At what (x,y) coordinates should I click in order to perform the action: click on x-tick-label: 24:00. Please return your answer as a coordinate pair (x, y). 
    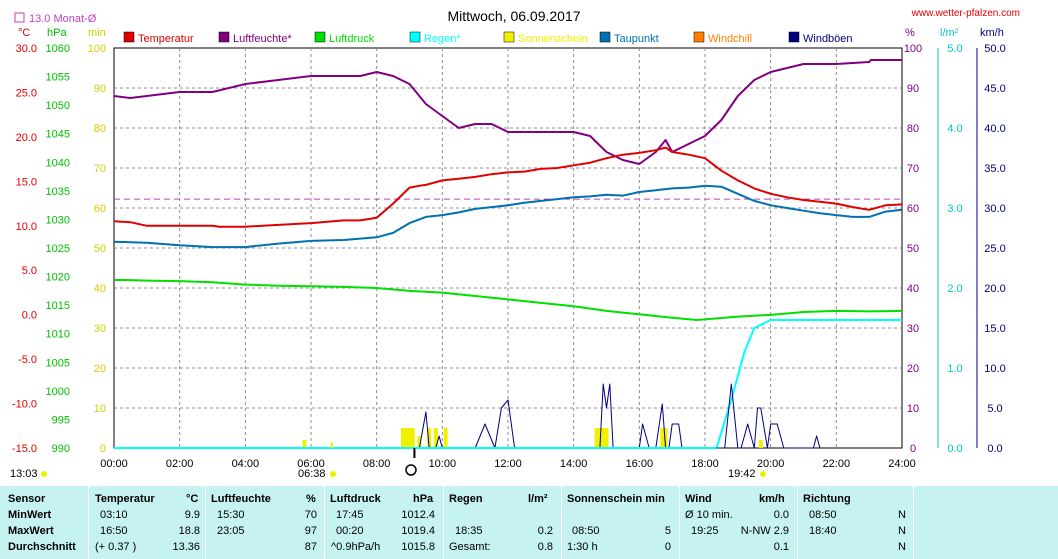
    Looking at the image, I should click on (902, 464).